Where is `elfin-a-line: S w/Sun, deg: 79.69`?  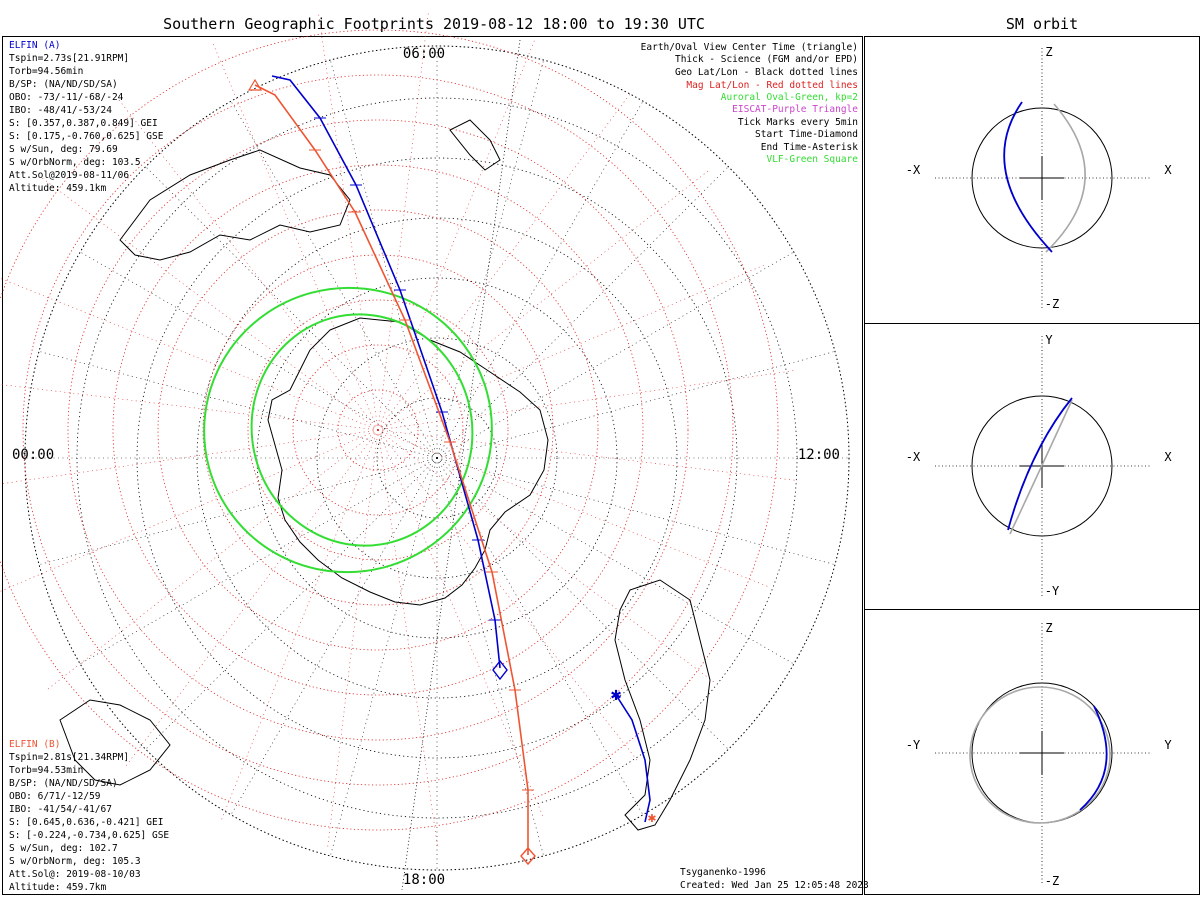
elfin-a-line: S w/Sun, deg: 79.69 is located at coordinates (63, 149).